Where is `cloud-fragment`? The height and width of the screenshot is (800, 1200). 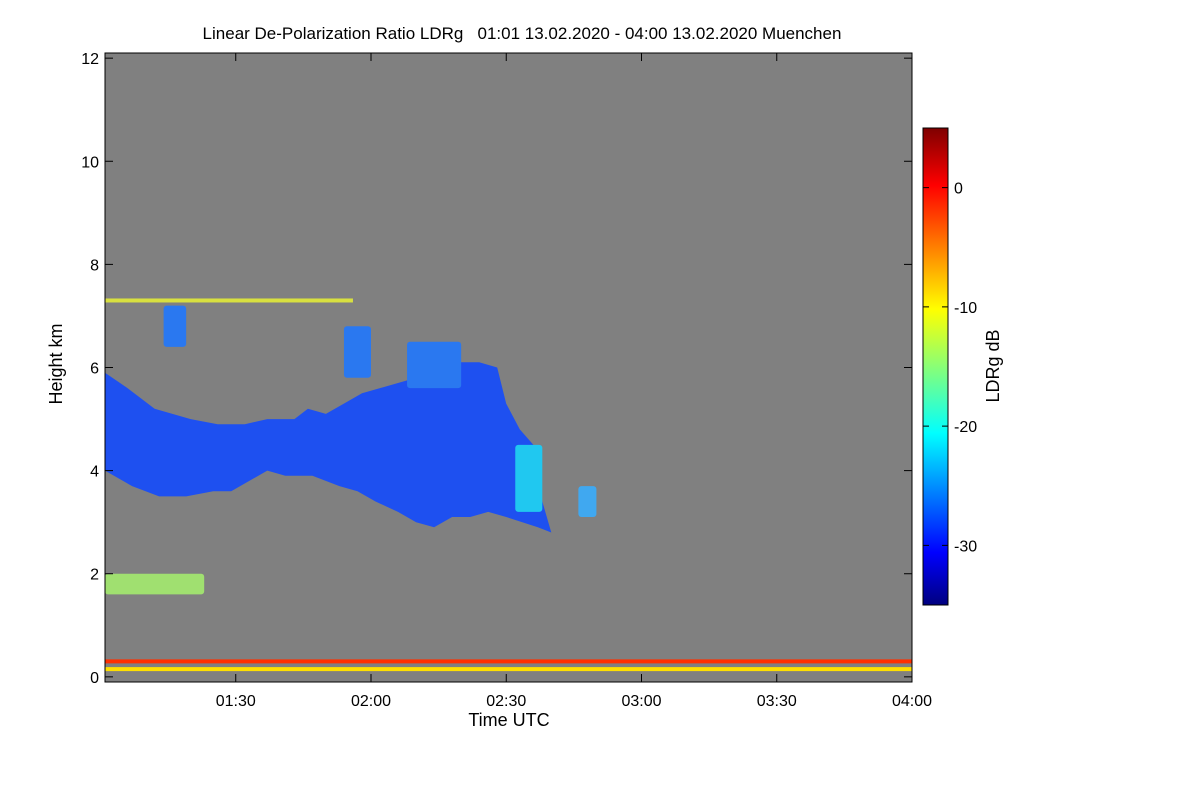
cloud-fragment is located at coordinates (587, 502).